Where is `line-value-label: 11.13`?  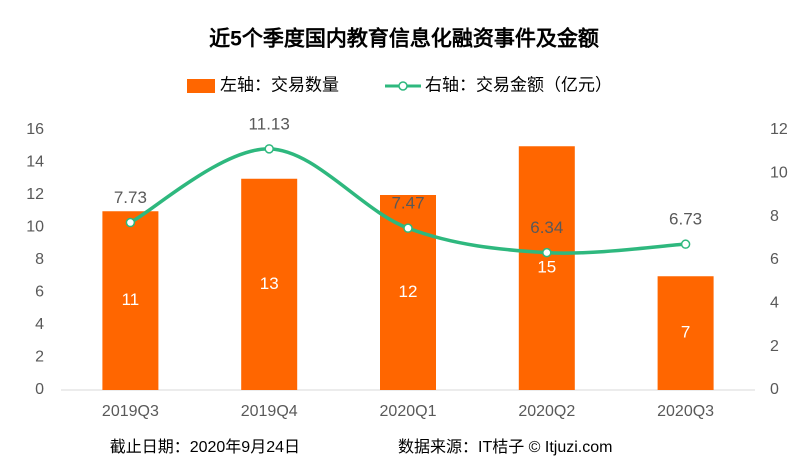
line-value-label: 11.13 is located at coordinates (269, 123).